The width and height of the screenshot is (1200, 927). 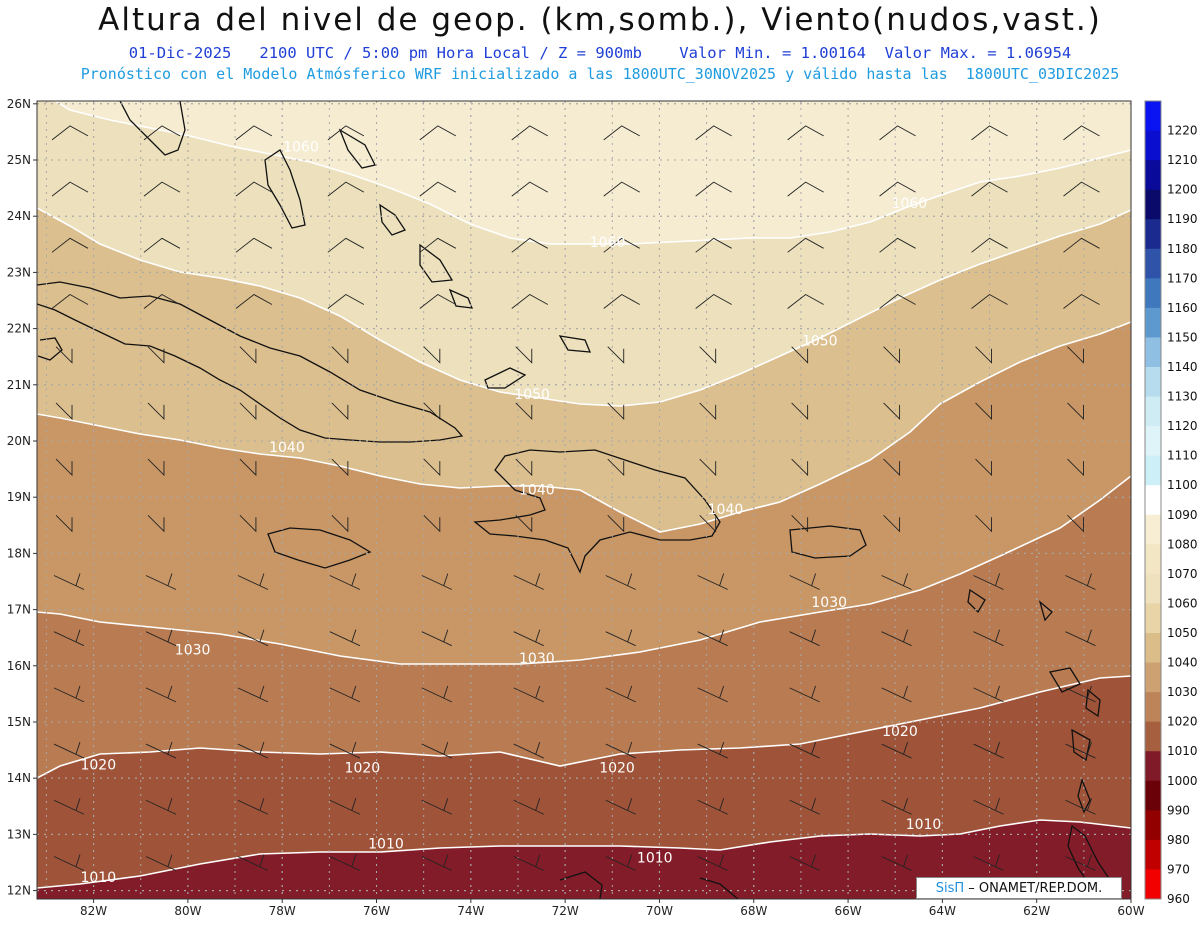 What do you see at coordinates (1182, 781) in the screenshot?
I see `colorbar-label: 1000` at bounding box center [1182, 781].